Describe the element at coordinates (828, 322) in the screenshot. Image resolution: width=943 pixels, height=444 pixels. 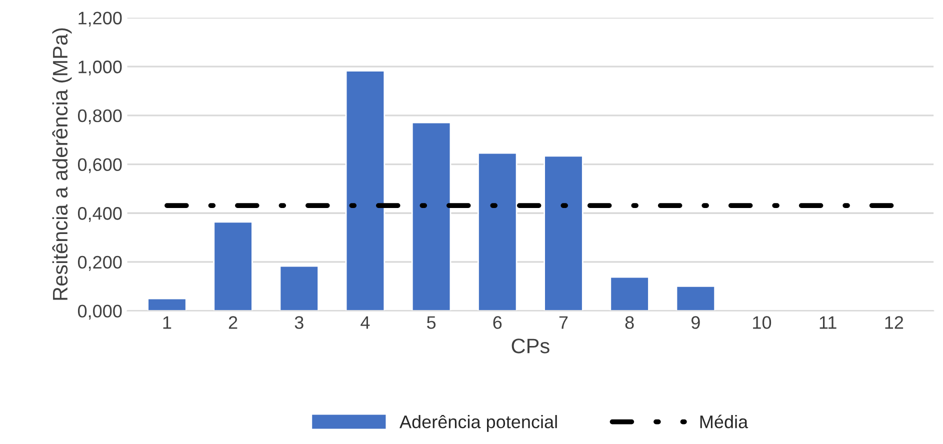
I see `x-tick-label: 11` at that location.